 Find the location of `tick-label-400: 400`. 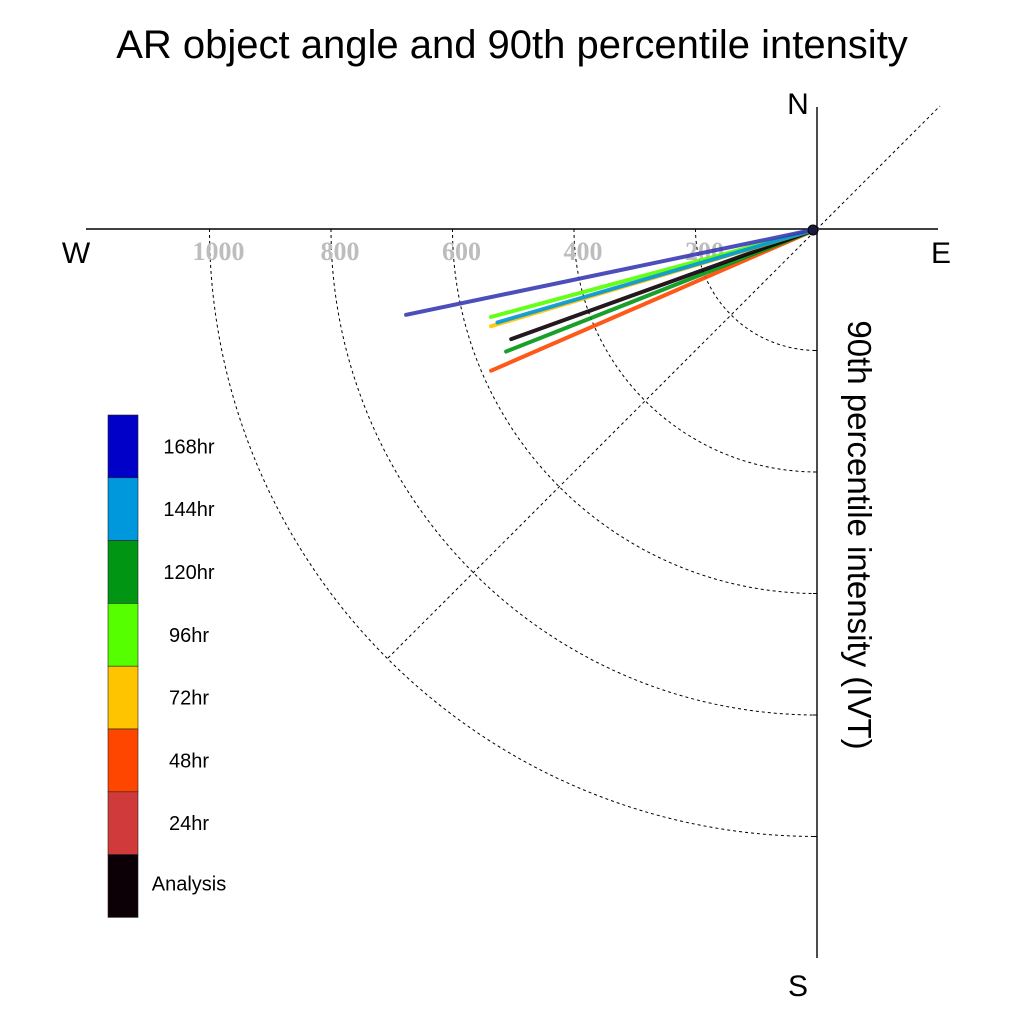

tick-label-400: 400 is located at coordinates (583, 251).